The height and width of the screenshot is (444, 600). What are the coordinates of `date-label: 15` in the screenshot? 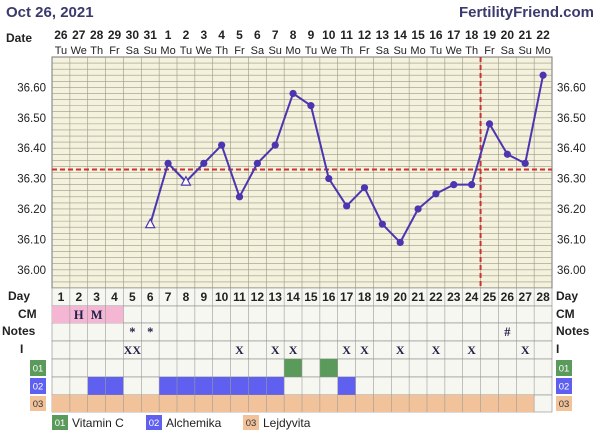 It's located at (418, 35).